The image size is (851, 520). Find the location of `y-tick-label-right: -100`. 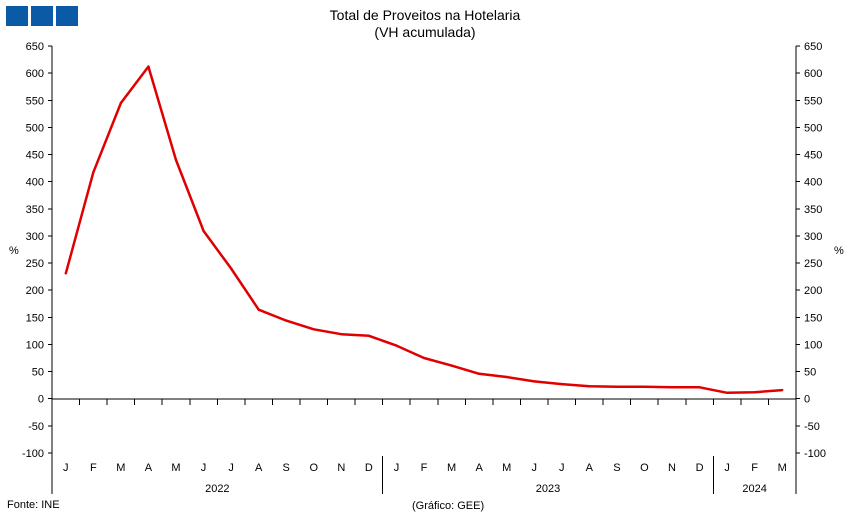

y-tick-label-right: -100 is located at coordinates (815, 454).